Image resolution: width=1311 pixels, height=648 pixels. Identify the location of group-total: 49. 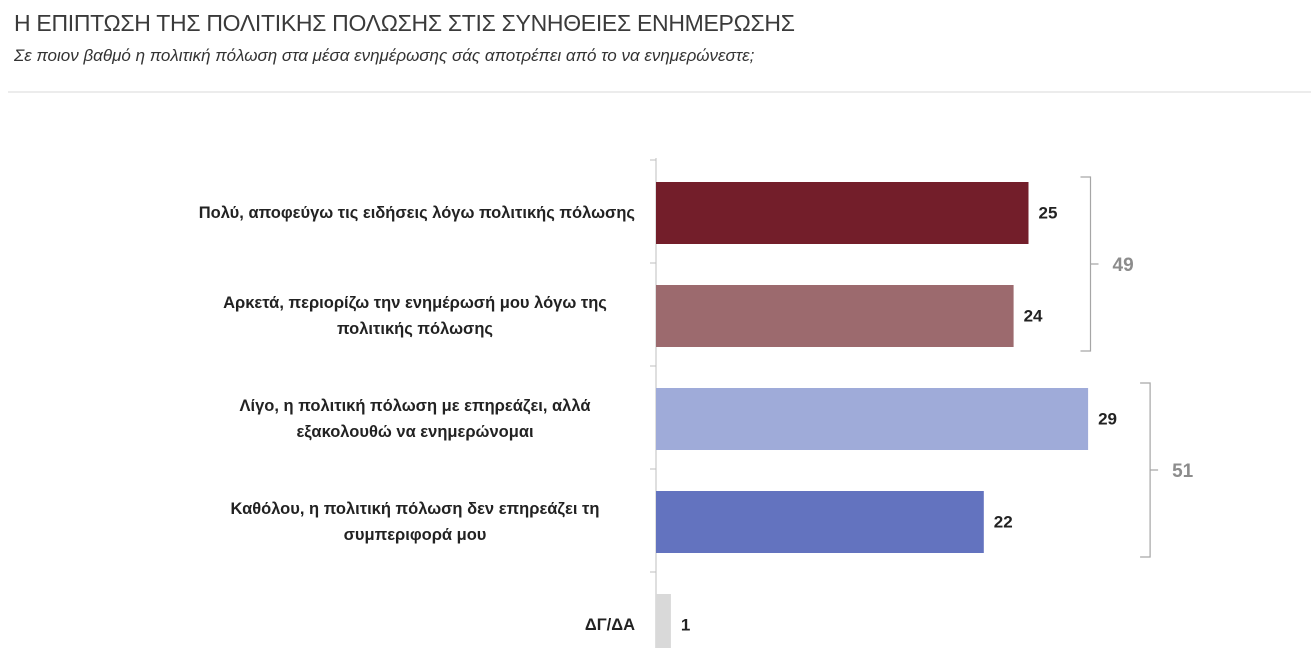
(1123, 265).